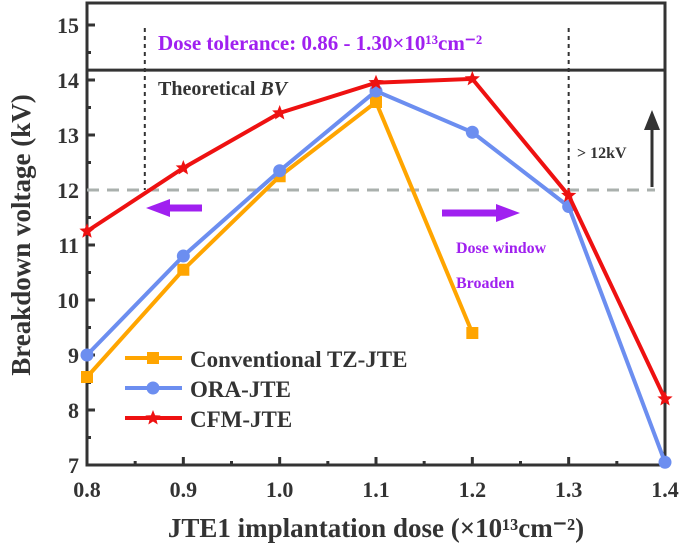 This screenshot has width=685, height=549. Describe the element at coordinates (73, 355) in the screenshot. I see `y-tick-label: 9` at that location.